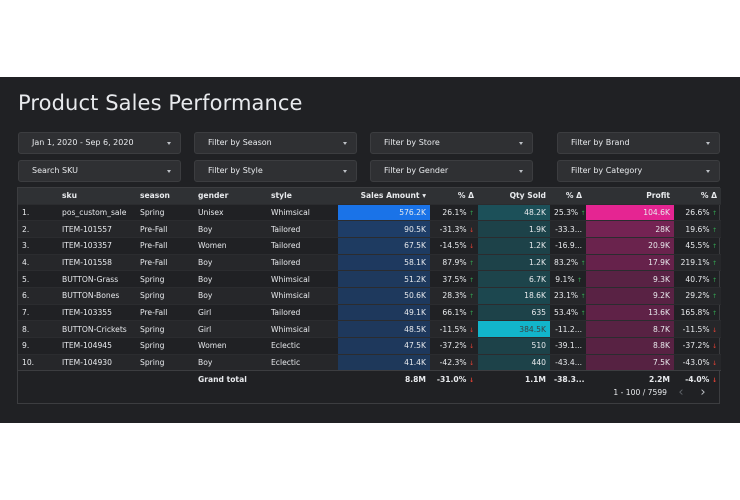 The height and width of the screenshot is (500, 740). What do you see at coordinates (454, 245) in the screenshot?
I see `sales-delta-cell: -14.5% ↓` at bounding box center [454, 245].